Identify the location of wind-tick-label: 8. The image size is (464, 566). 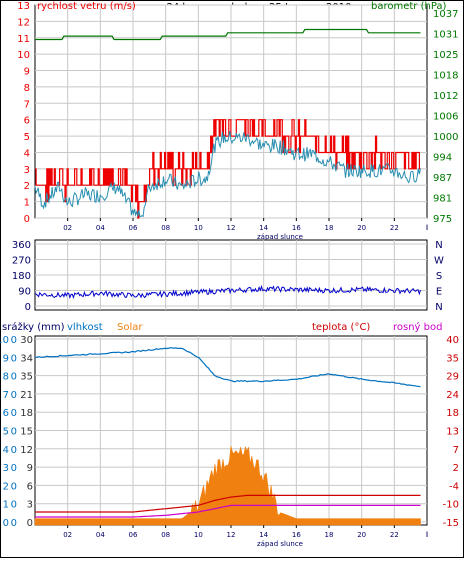
(27, 88).